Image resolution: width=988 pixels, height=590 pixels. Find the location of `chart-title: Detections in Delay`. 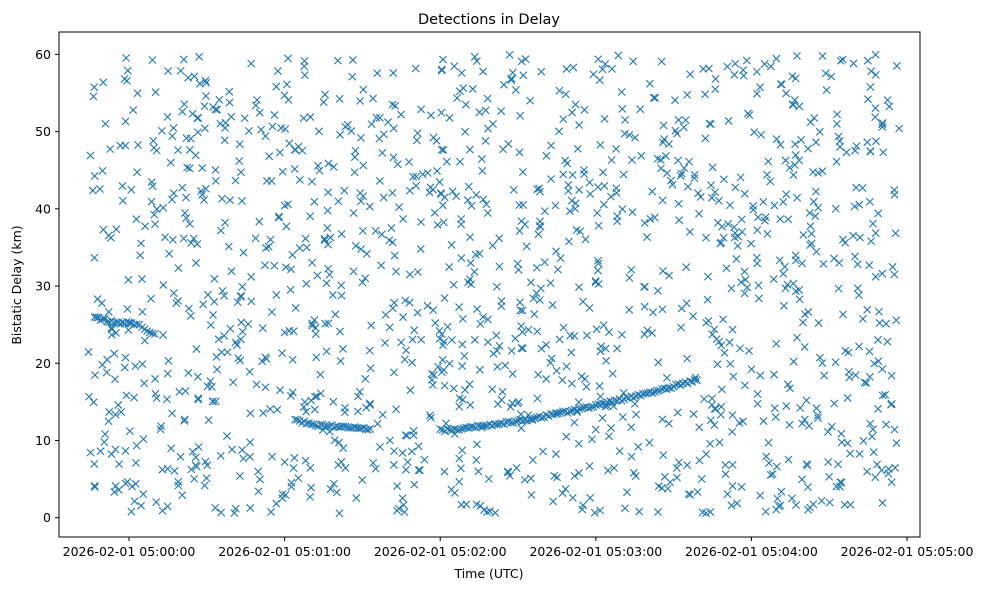

chart-title: Detections in Delay is located at coordinates (489, 20).